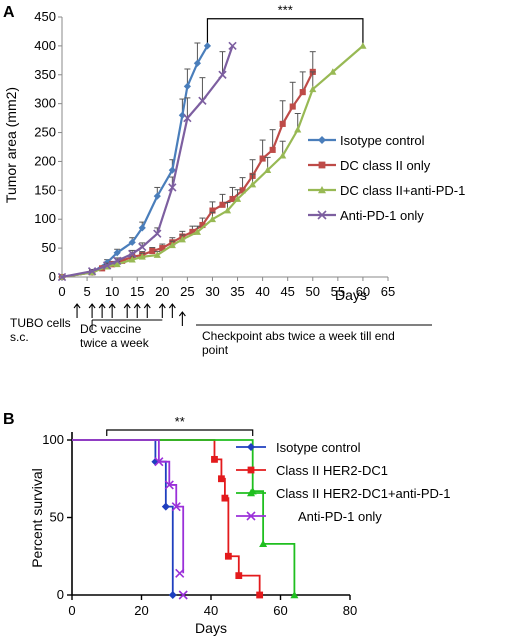 Image resolution: width=510 pixels, height=639 pixels. I want to click on legend-label: Isotype control, so click(318, 447).